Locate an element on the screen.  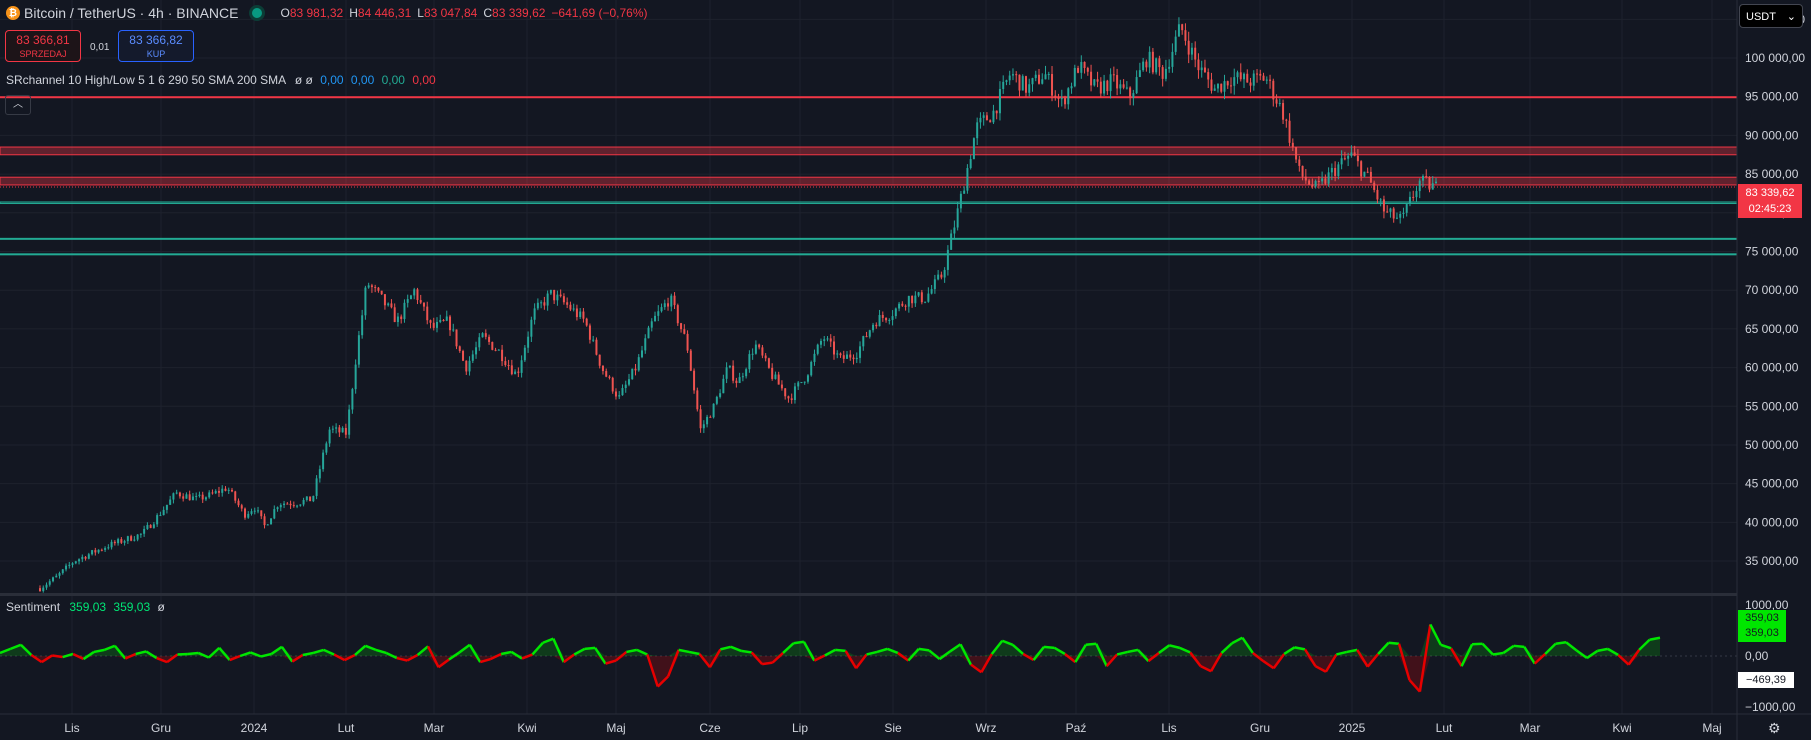
sell-button: 83 366,81 SPRZEDAJ is located at coordinates (43, 46).